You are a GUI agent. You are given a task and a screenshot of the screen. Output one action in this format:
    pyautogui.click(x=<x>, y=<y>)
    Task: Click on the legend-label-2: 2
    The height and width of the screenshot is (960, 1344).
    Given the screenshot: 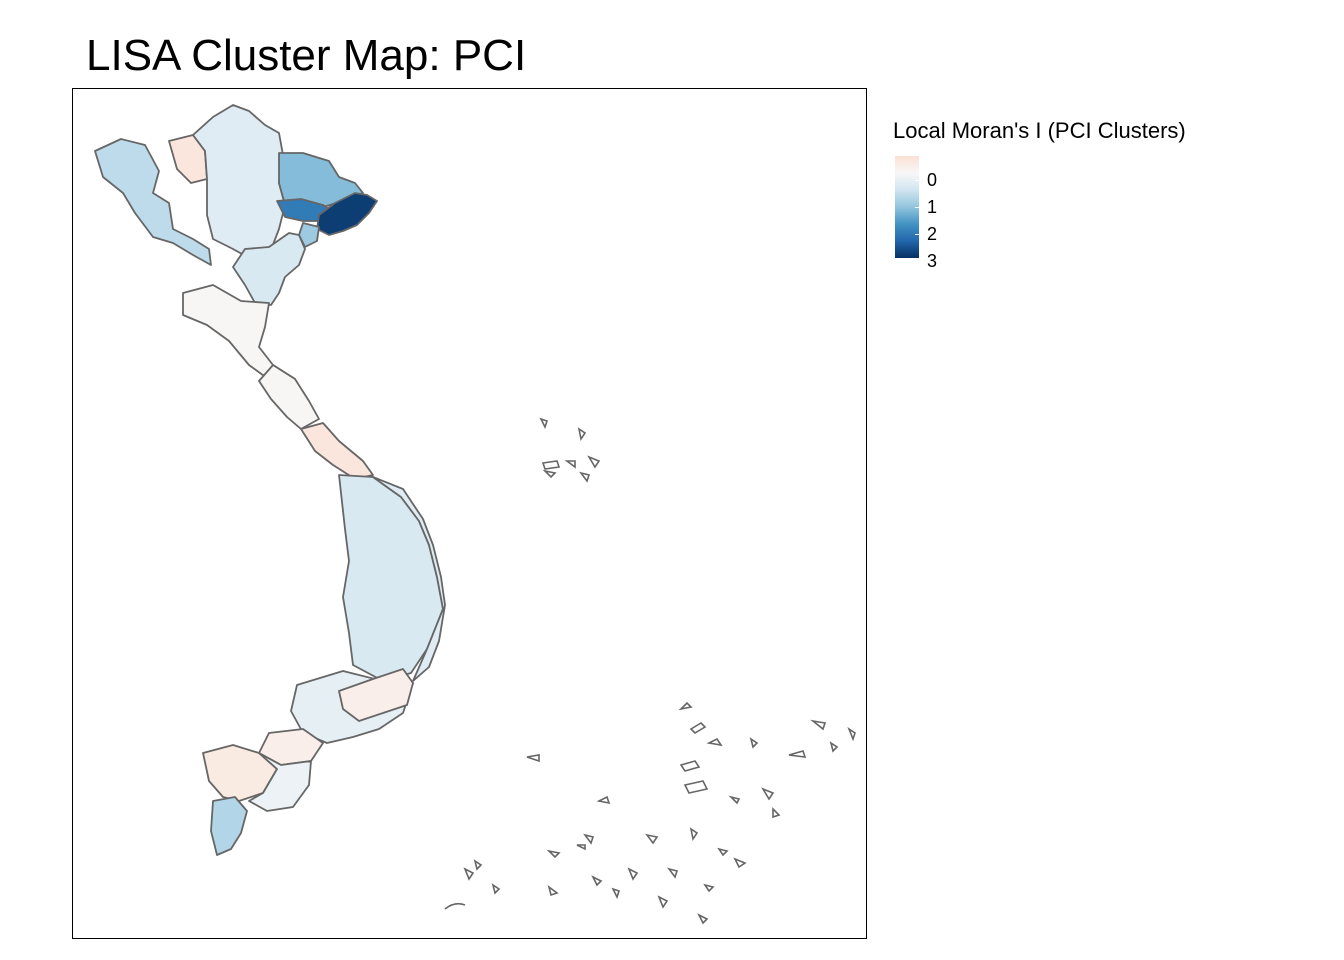 What is the action you would take?
    pyautogui.click(x=932, y=234)
    